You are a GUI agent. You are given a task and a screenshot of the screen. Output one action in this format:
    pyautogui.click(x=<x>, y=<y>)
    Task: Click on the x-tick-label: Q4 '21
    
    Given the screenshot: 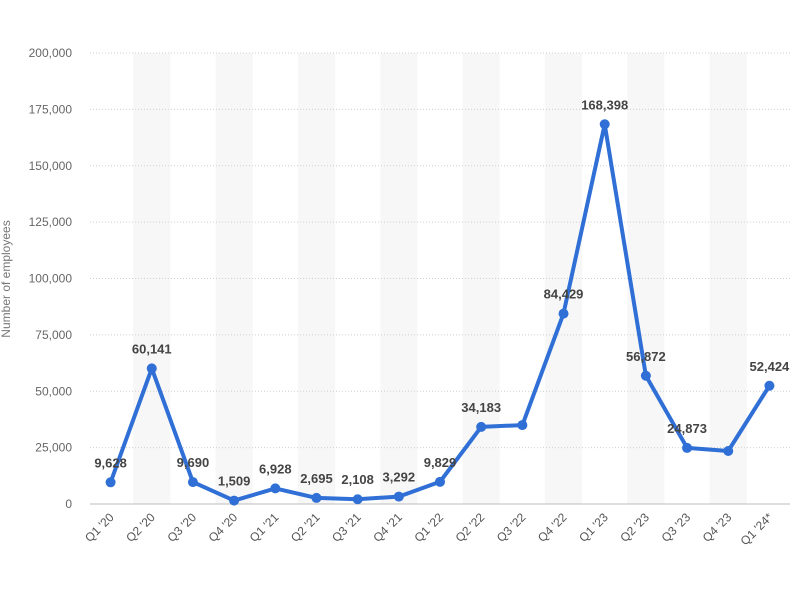 What is the action you would take?
    pyautogui.click(x=387, y=527)
    